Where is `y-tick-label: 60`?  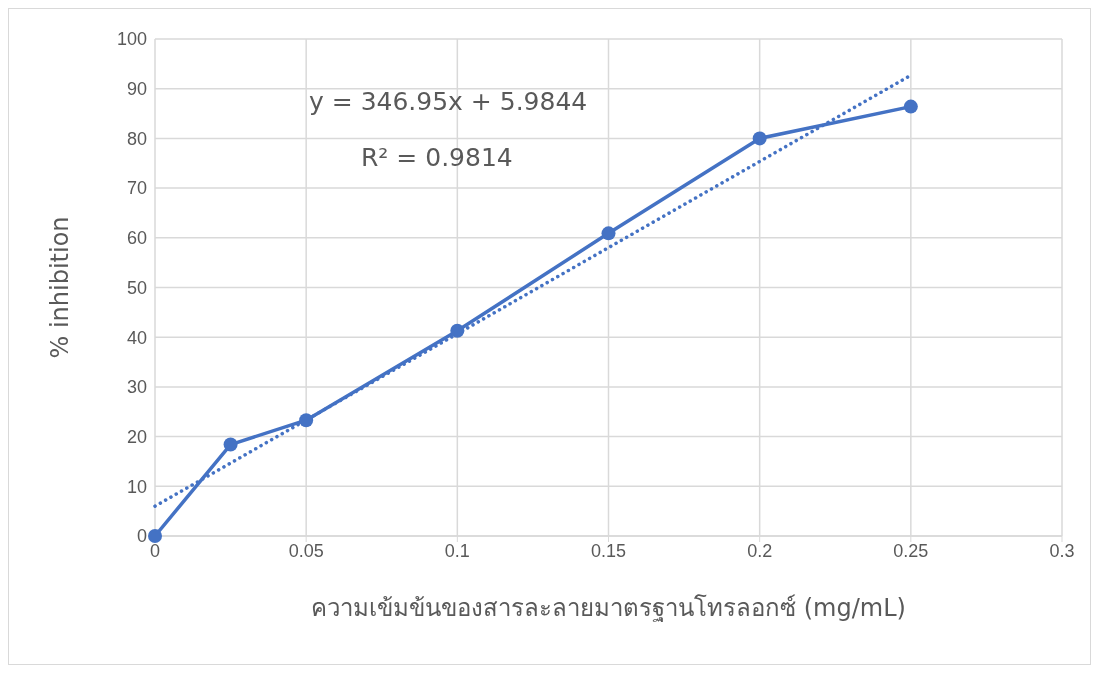 y-tick-label: 60 is located at coordinates (136, 238).